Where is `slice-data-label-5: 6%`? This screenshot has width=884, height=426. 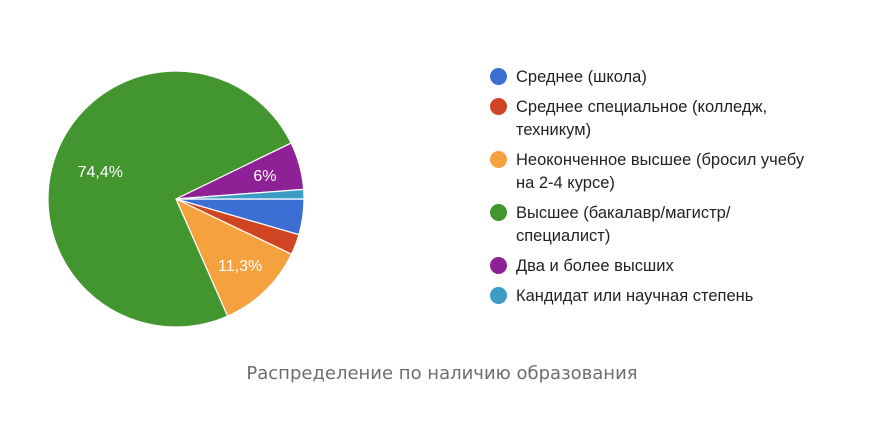
slice-data-label-5: 6% is located at coordinates (264, 176).